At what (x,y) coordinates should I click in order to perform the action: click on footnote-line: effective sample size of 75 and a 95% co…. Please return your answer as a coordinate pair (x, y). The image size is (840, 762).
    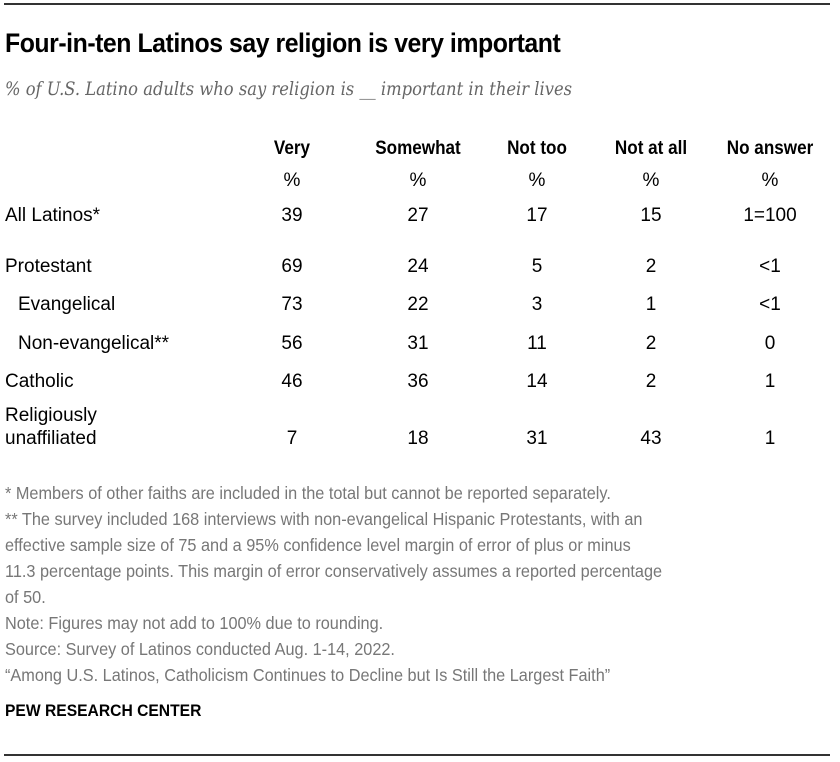
    Looking at the image, I should click on (318, 545).